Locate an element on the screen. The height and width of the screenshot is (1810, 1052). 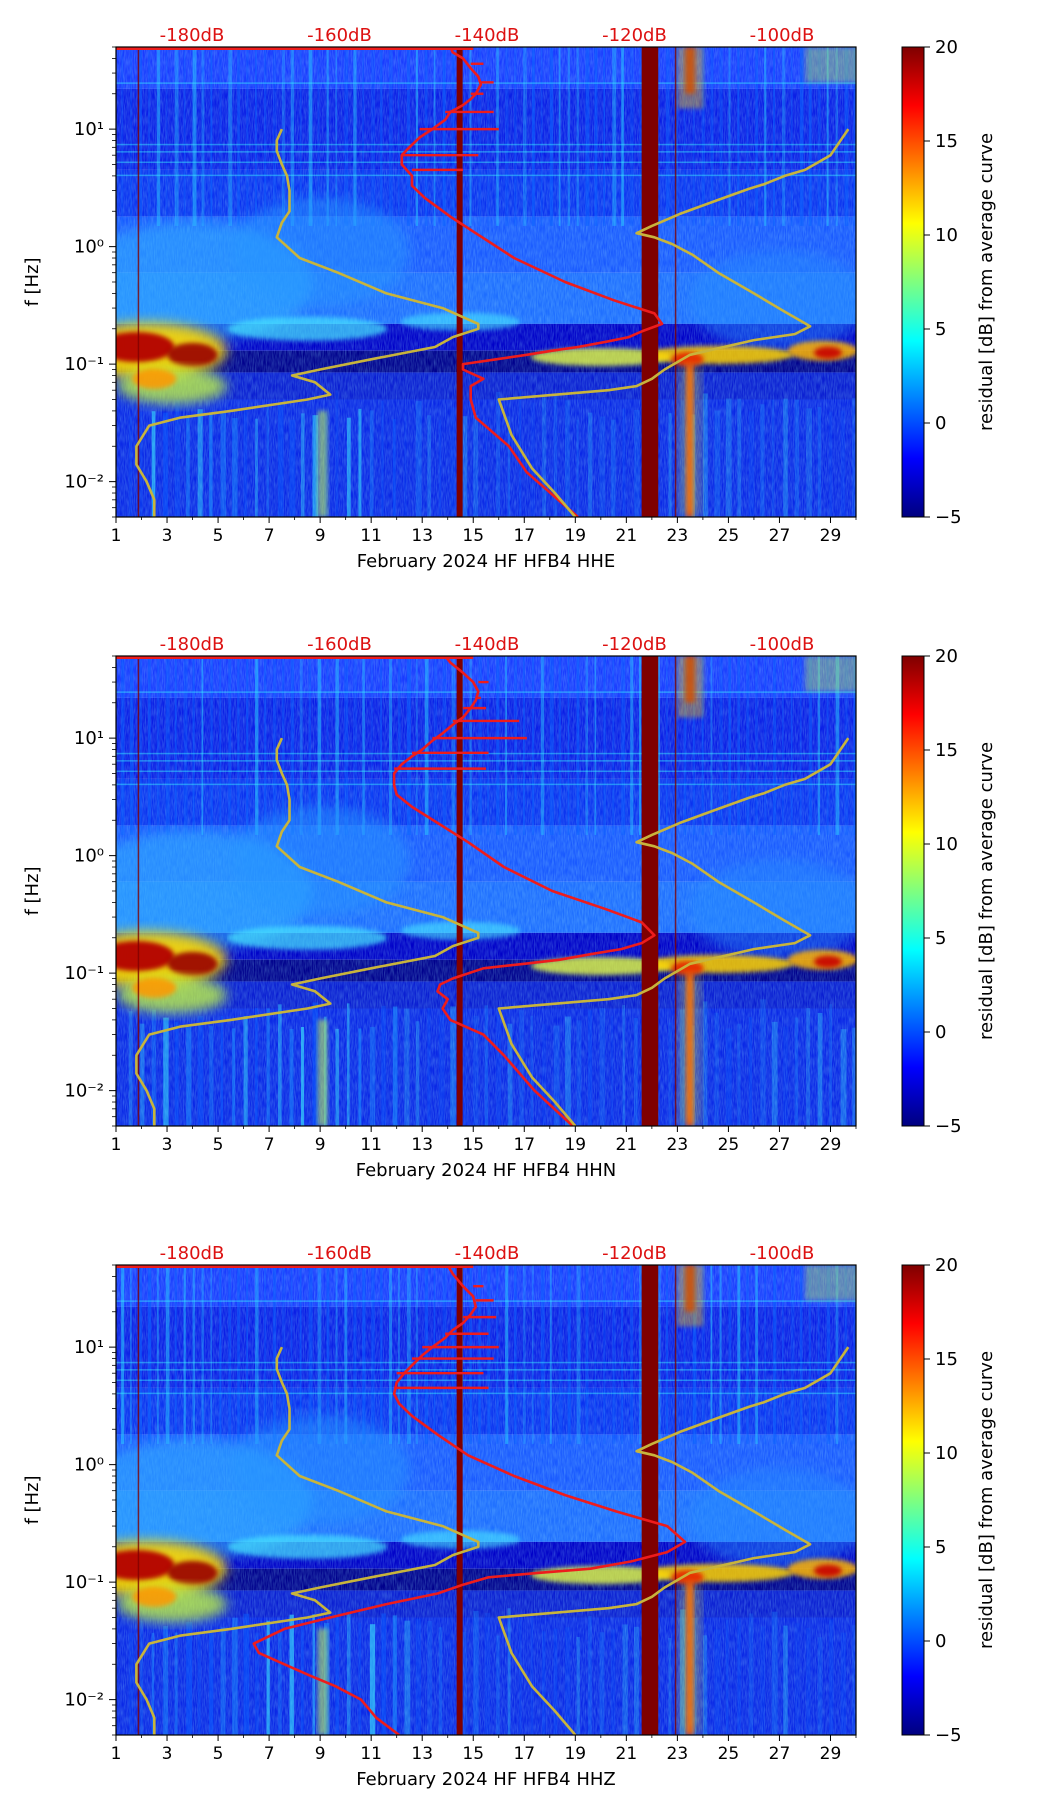
noise-model-curve is located at coordinates (307, 931).